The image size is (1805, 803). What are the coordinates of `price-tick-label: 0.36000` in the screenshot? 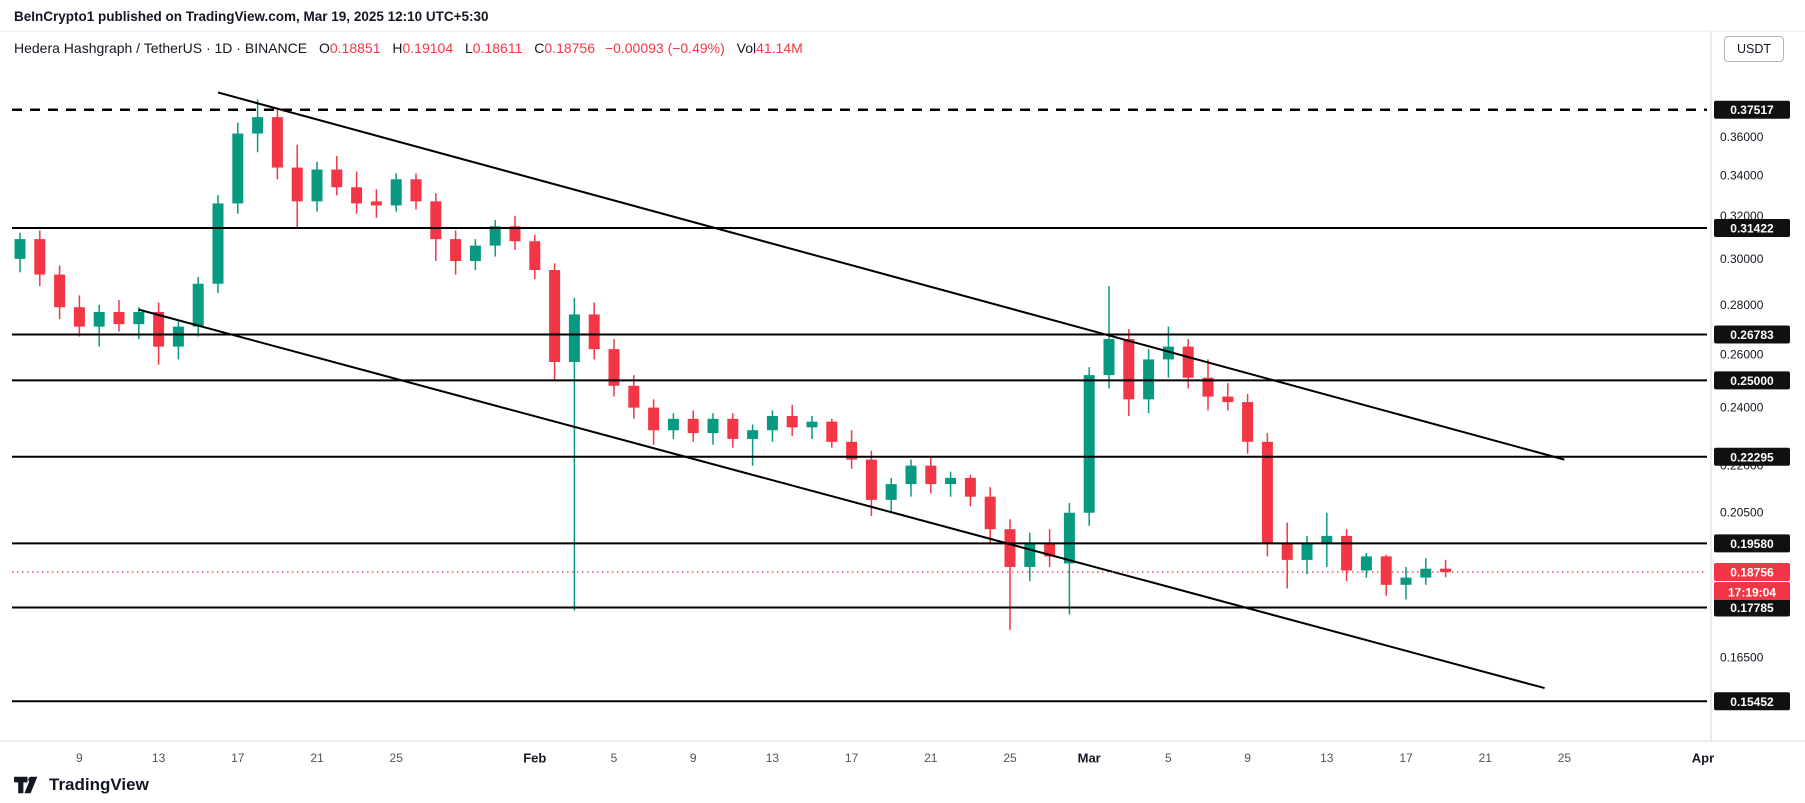 It's located at (1742, 137).